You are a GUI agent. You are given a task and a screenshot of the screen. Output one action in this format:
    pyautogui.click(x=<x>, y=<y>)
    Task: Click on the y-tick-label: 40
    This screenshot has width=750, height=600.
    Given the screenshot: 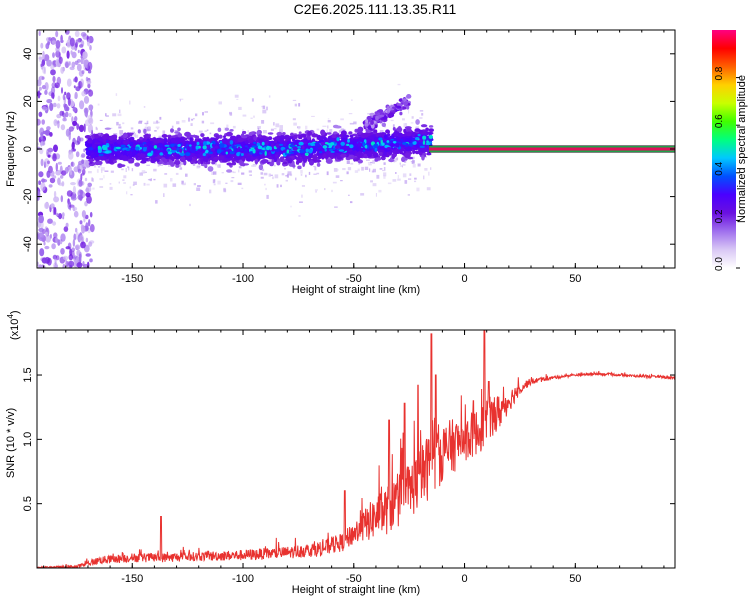 What is the action you would take?
    pyautogui.click(x=28, y=54)
    